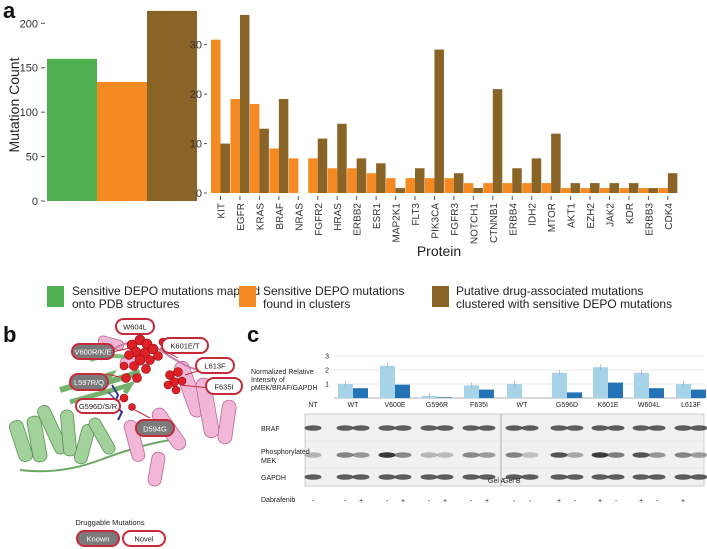 Image resolution: width=707 pixels, height=549 pixels. Describe the element at coordinates (440, 296) in the screenshot. I see `legend-swatch-brown` at that location.